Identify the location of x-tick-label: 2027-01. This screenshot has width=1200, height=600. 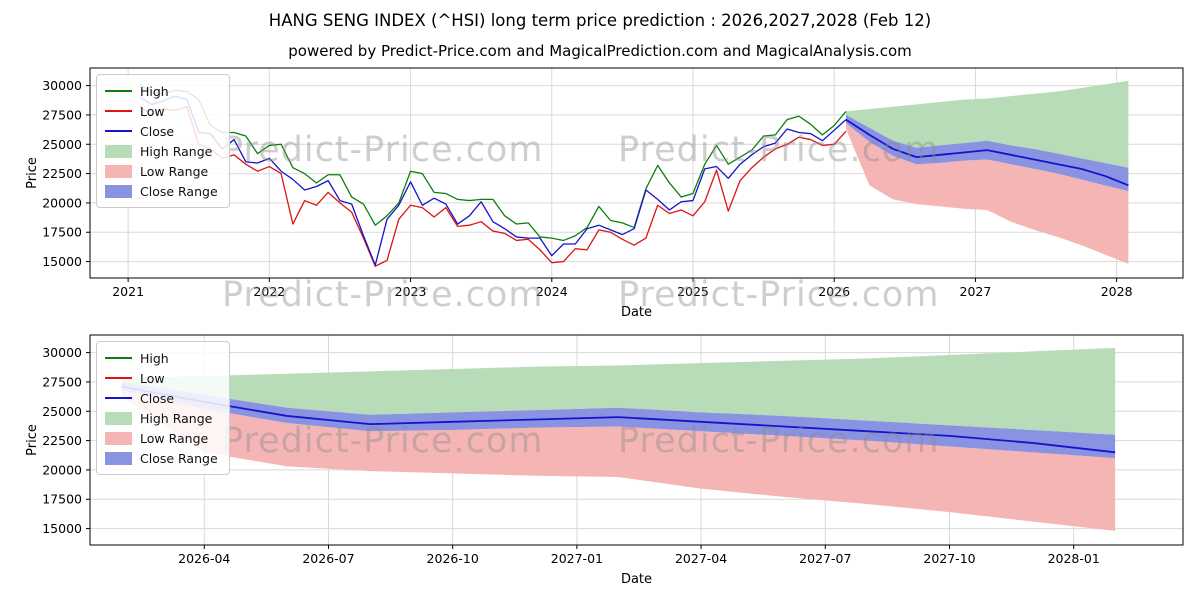
(577, 558).